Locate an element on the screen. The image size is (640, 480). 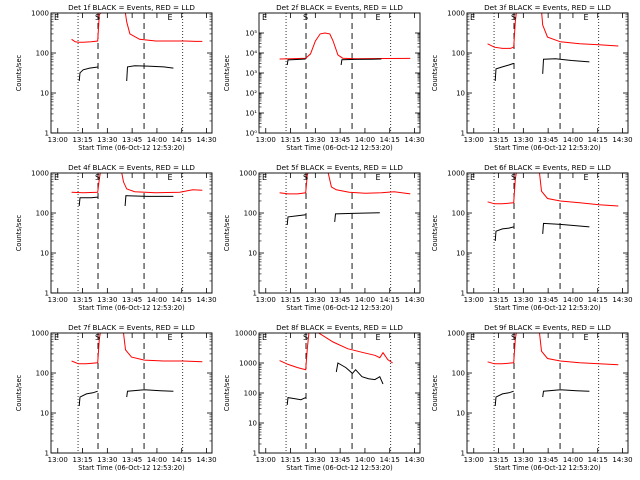
det-5f-ytick-label-0: 1 is located at coordinates (255, 294).